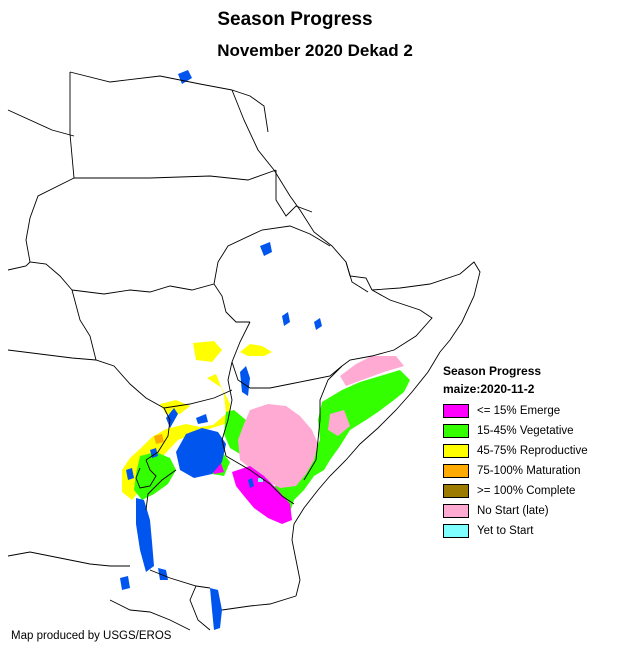  Describe the element at coordinates (266, 249) in the screenshot. I see `lake-tana` at that location.